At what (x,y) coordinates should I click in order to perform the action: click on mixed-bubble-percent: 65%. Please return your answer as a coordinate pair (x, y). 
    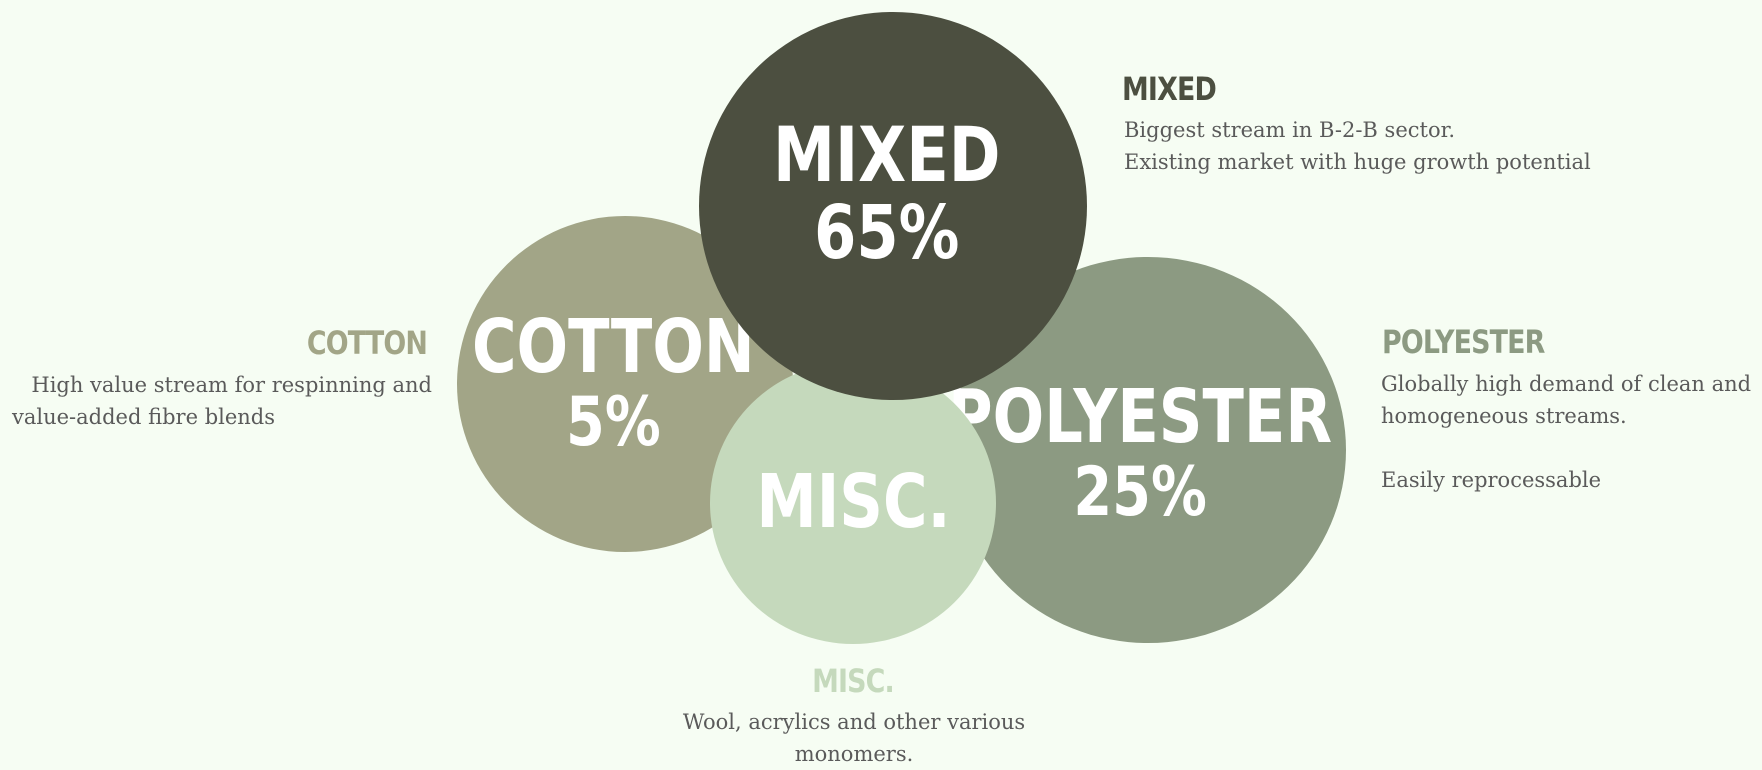
    Looking at the image, I should click on (887, 233).